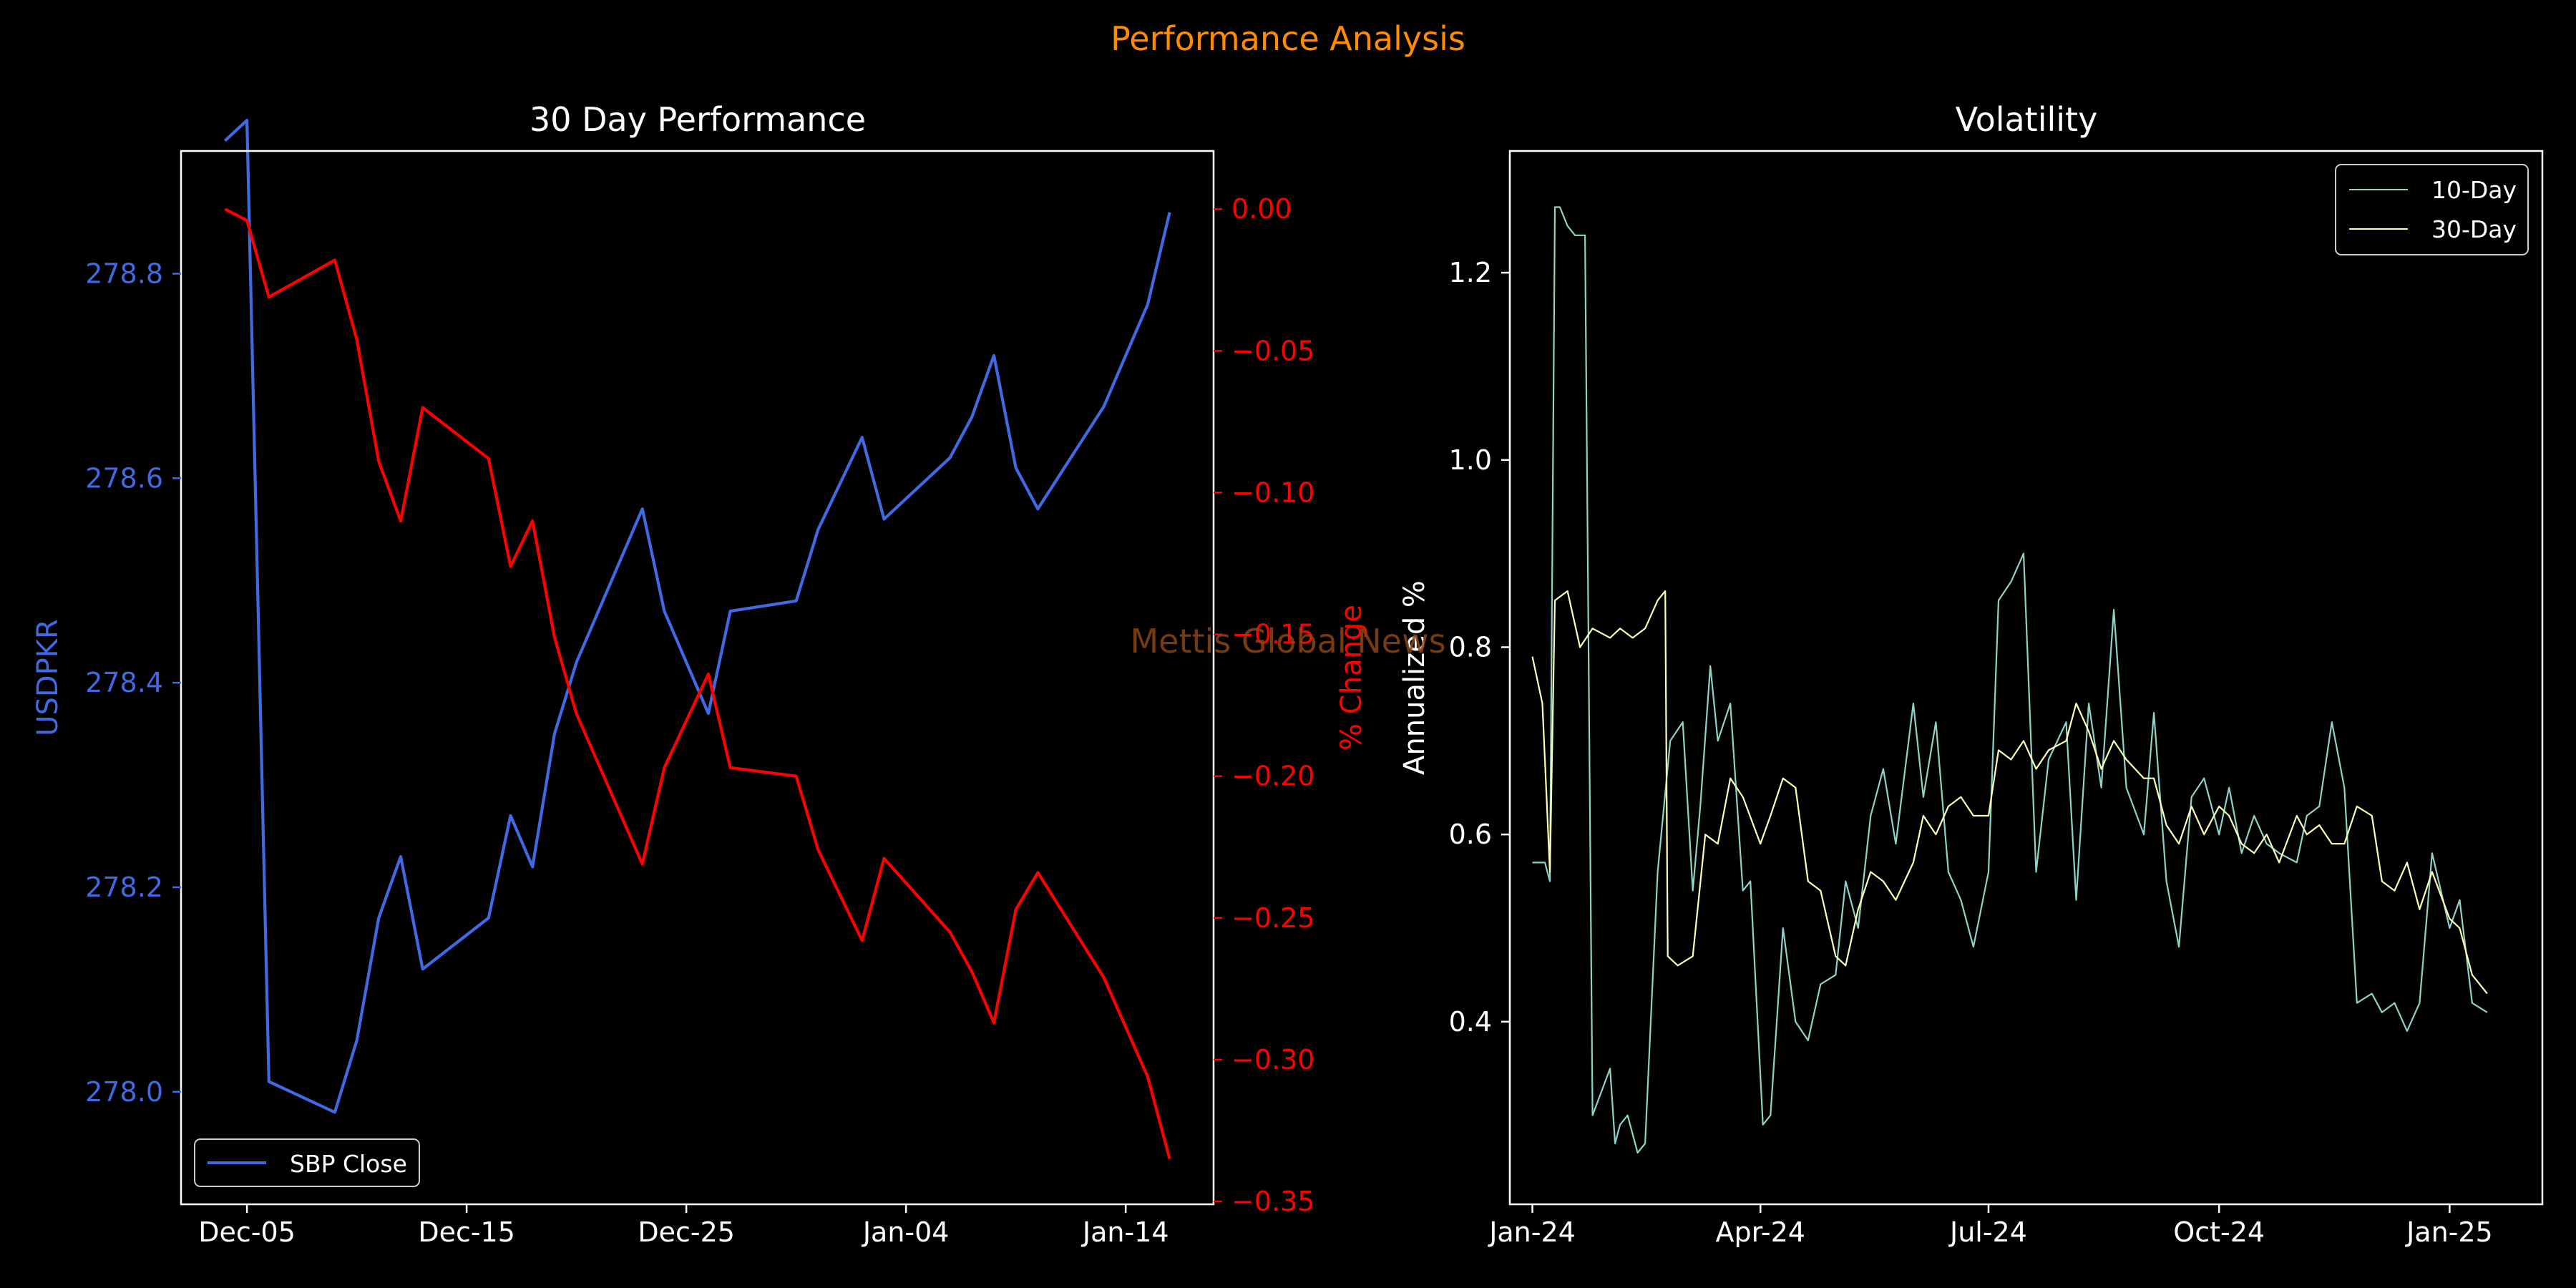 The width and height of the screenshot is (2576, 1288). What do you see at coordinates (1288, 38) in the screenshot?
I see `figure-title: Performance Analysis` at bounding box center [1288, 38].